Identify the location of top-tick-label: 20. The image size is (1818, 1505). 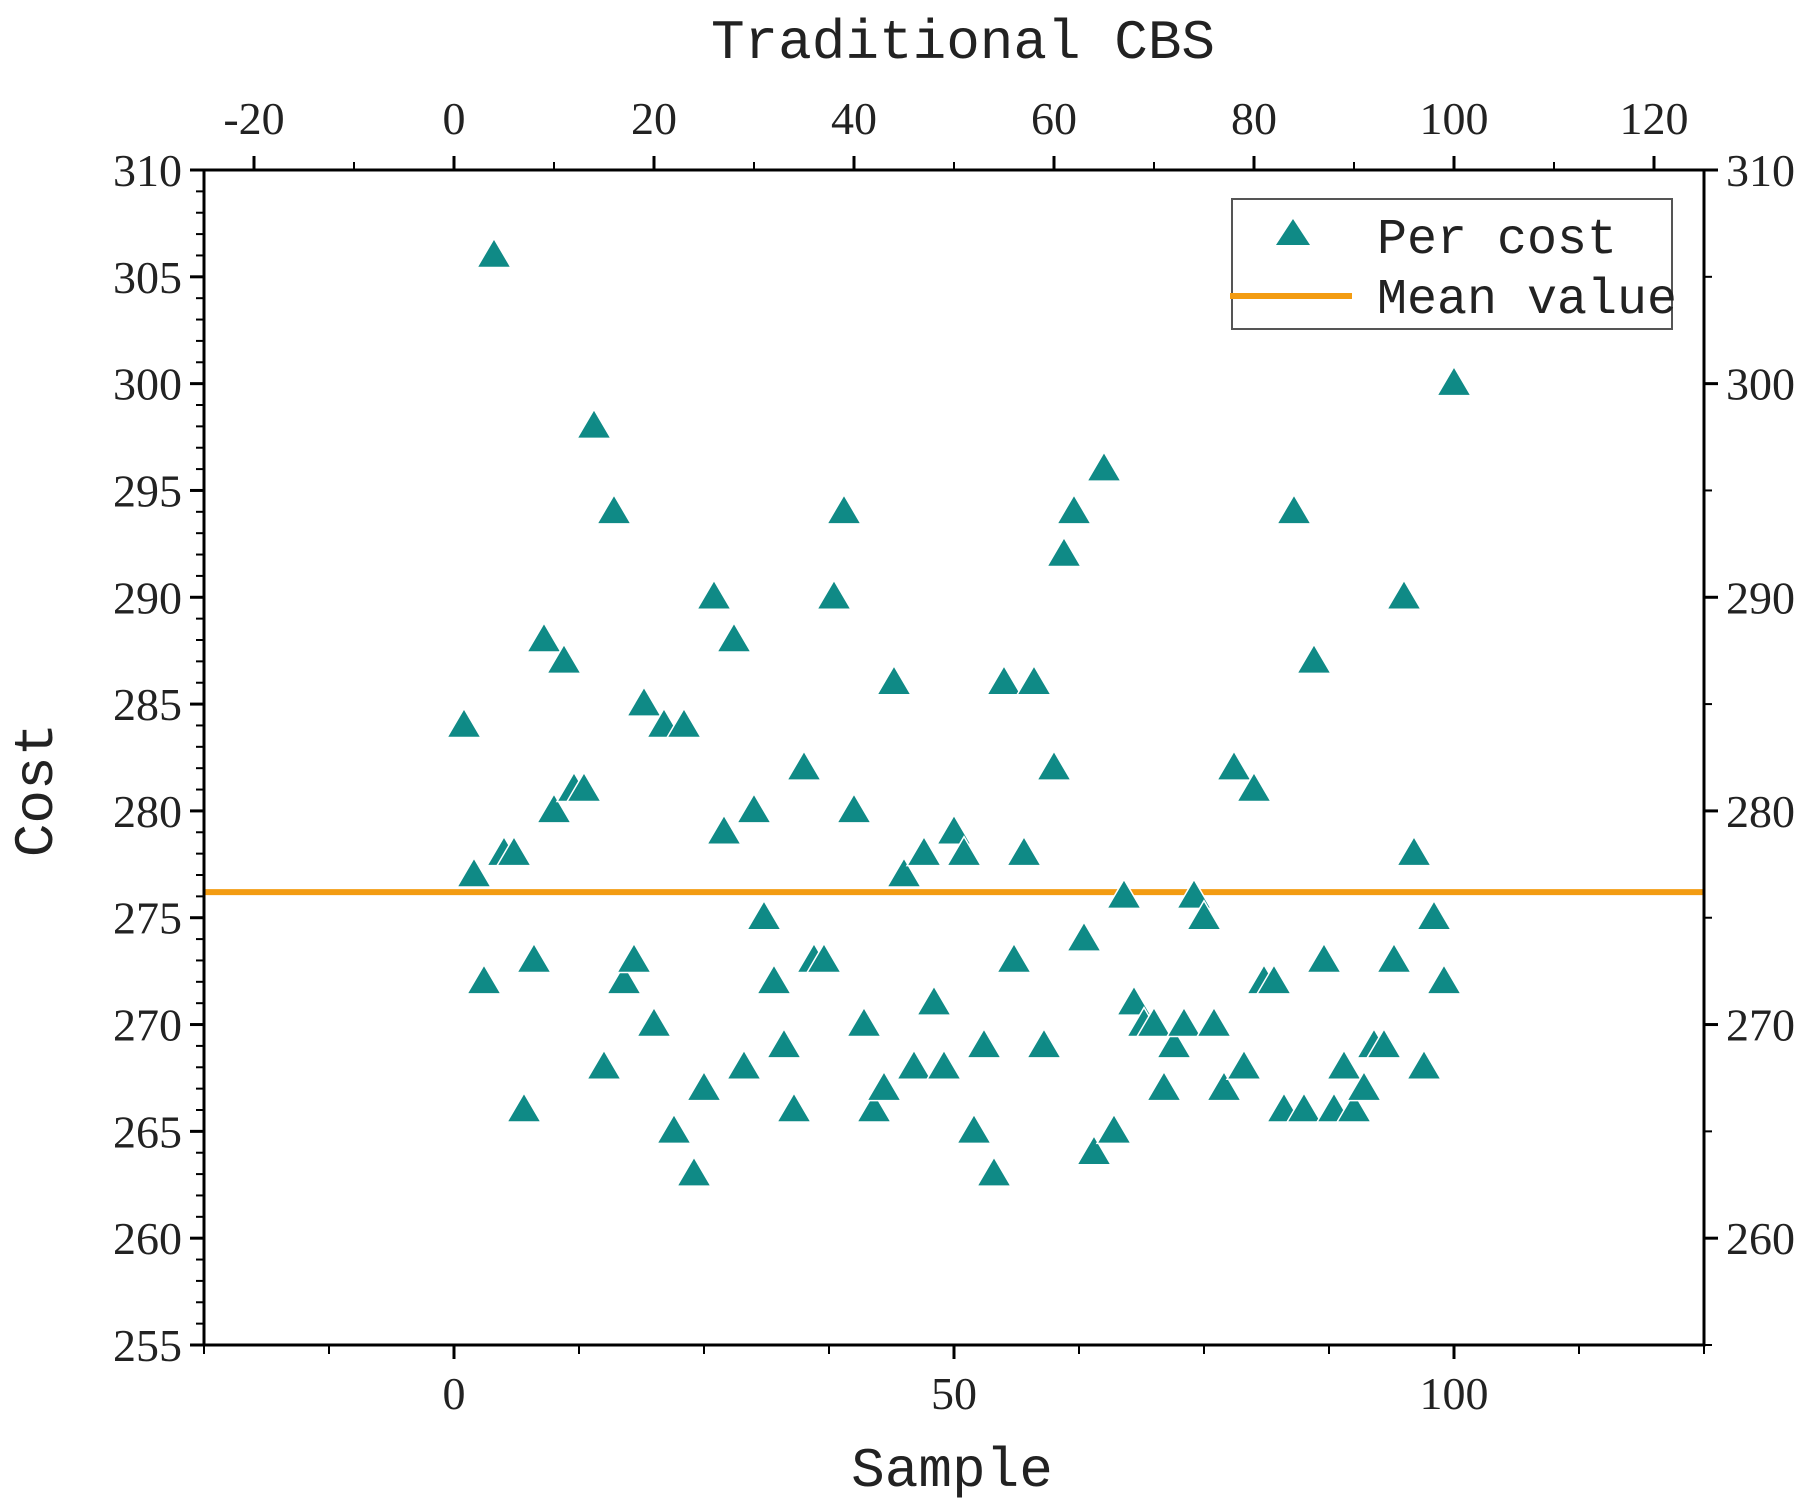
(654, 118).